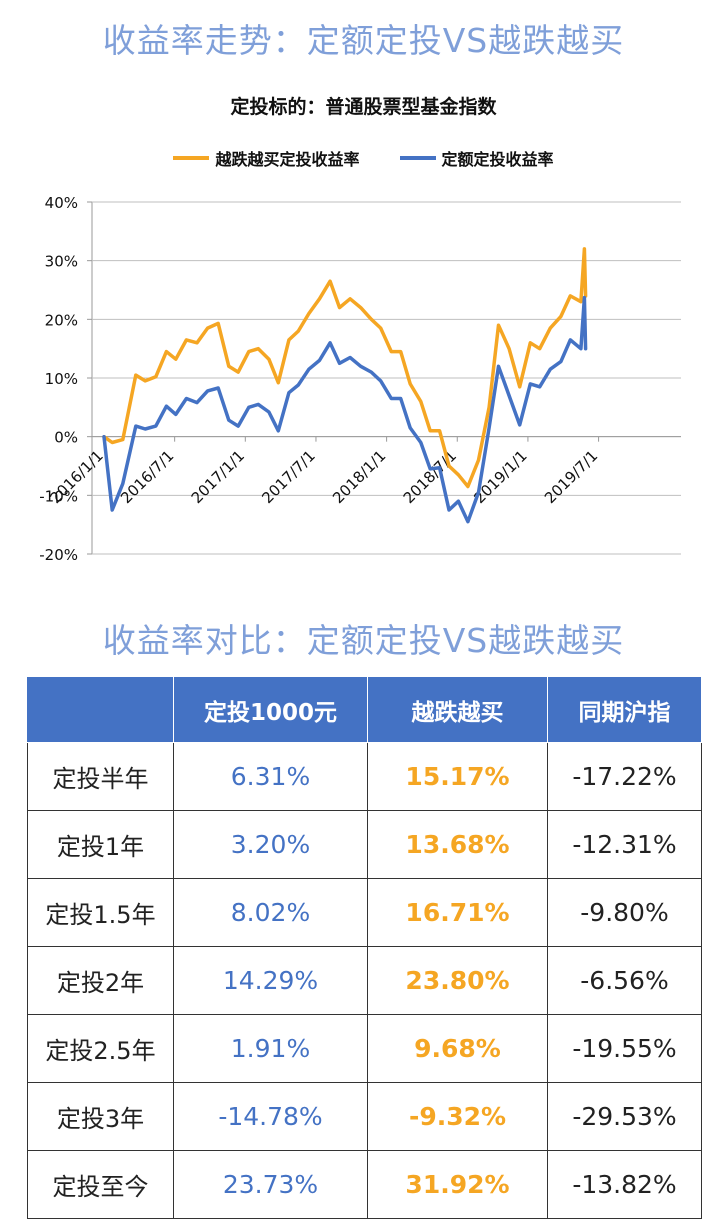 The image size is (727, 1219). Describe the element at coordinates (624, 912) in the screenshot. I see `cell-index: -9.80%` at that location.